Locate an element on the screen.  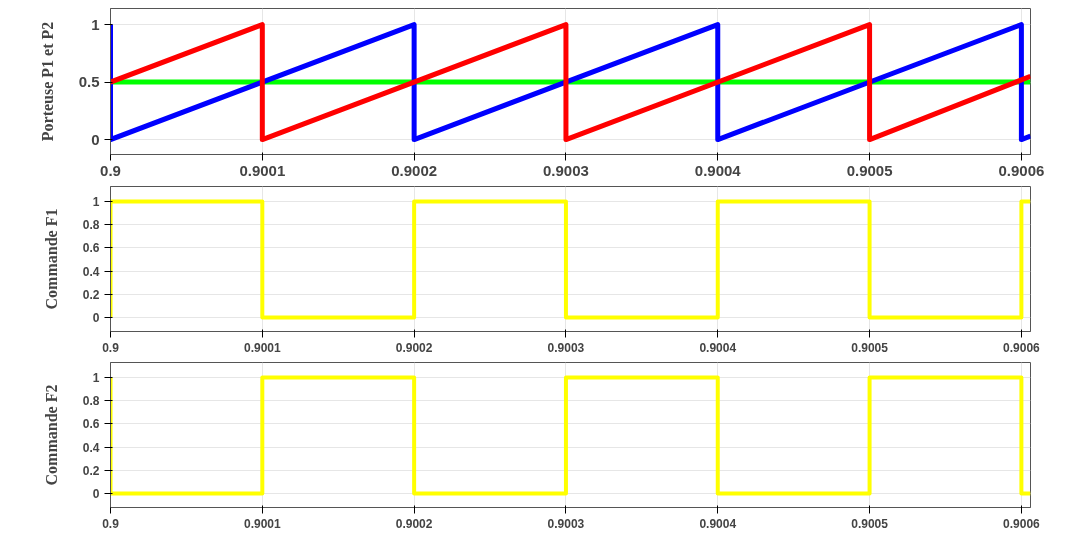
y-axis-title: Commande F2 is located at coordinates (51, 435).